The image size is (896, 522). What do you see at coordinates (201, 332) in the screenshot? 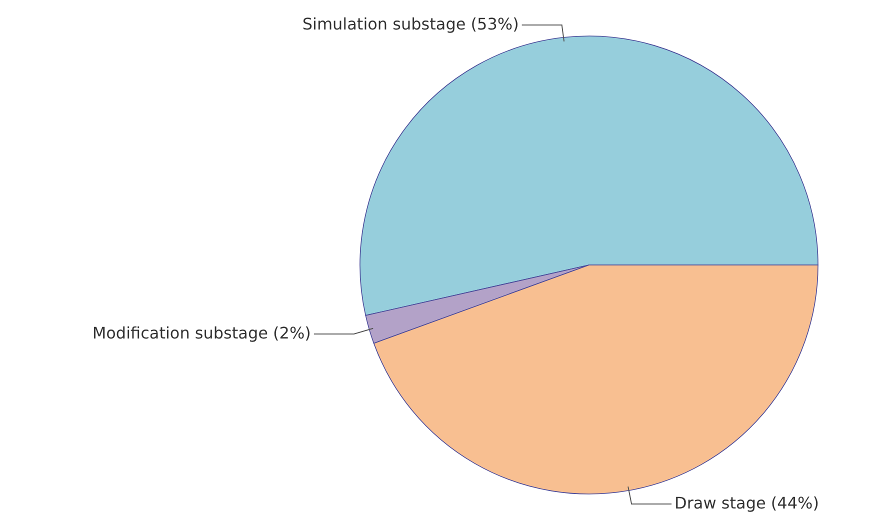
I see `slice-label: Modification substage (2%)` at bounding box center [201, 332].